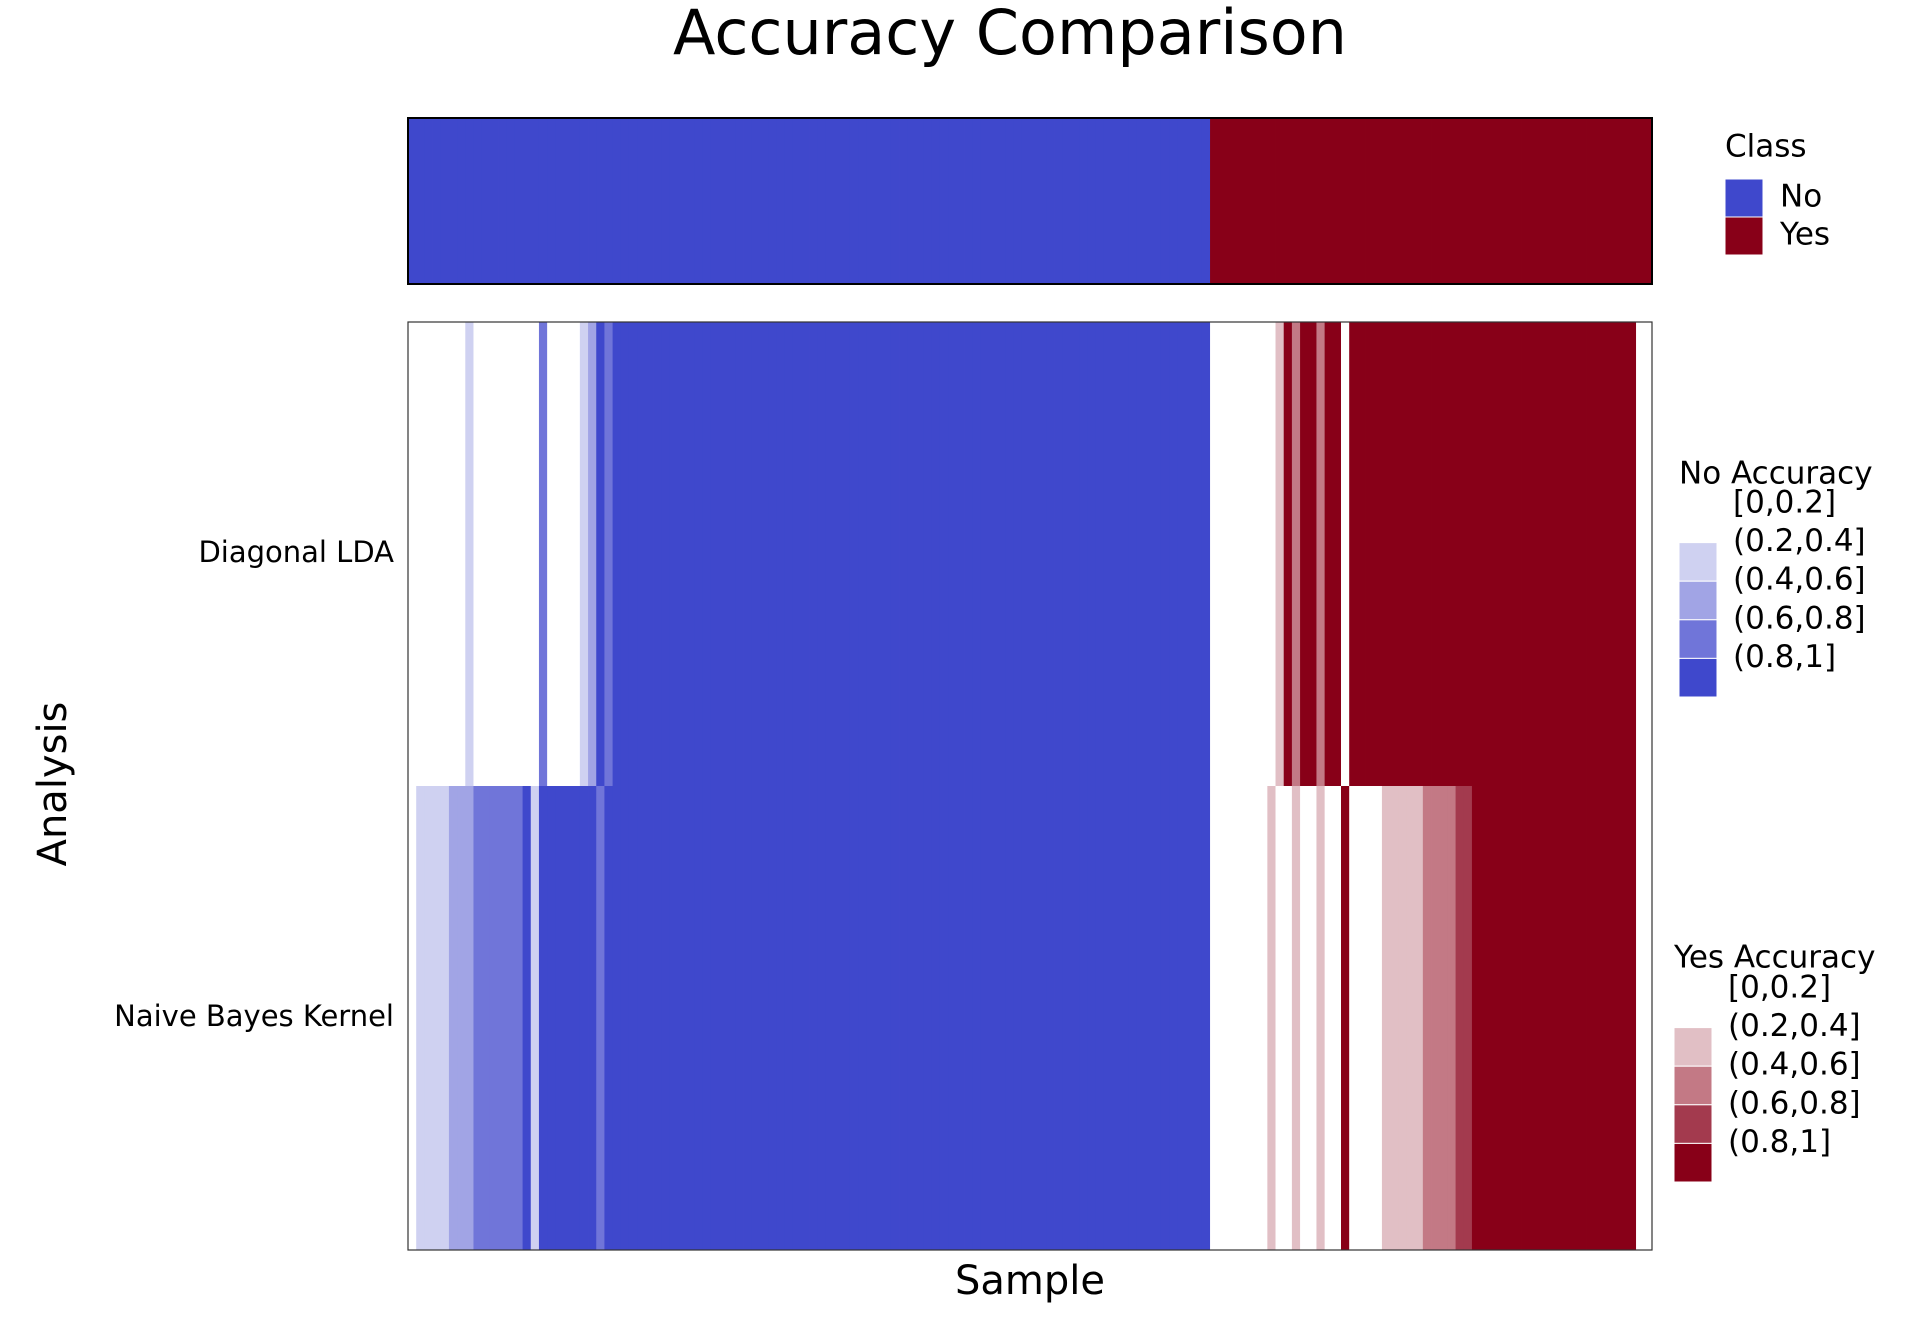 Image resolution: width=1920 pixels, height=1344 pixels. Describe the element at coordinates (1794, 1103) in the screenshot. I see `legend-label: (0.6,0.8]` at that location.